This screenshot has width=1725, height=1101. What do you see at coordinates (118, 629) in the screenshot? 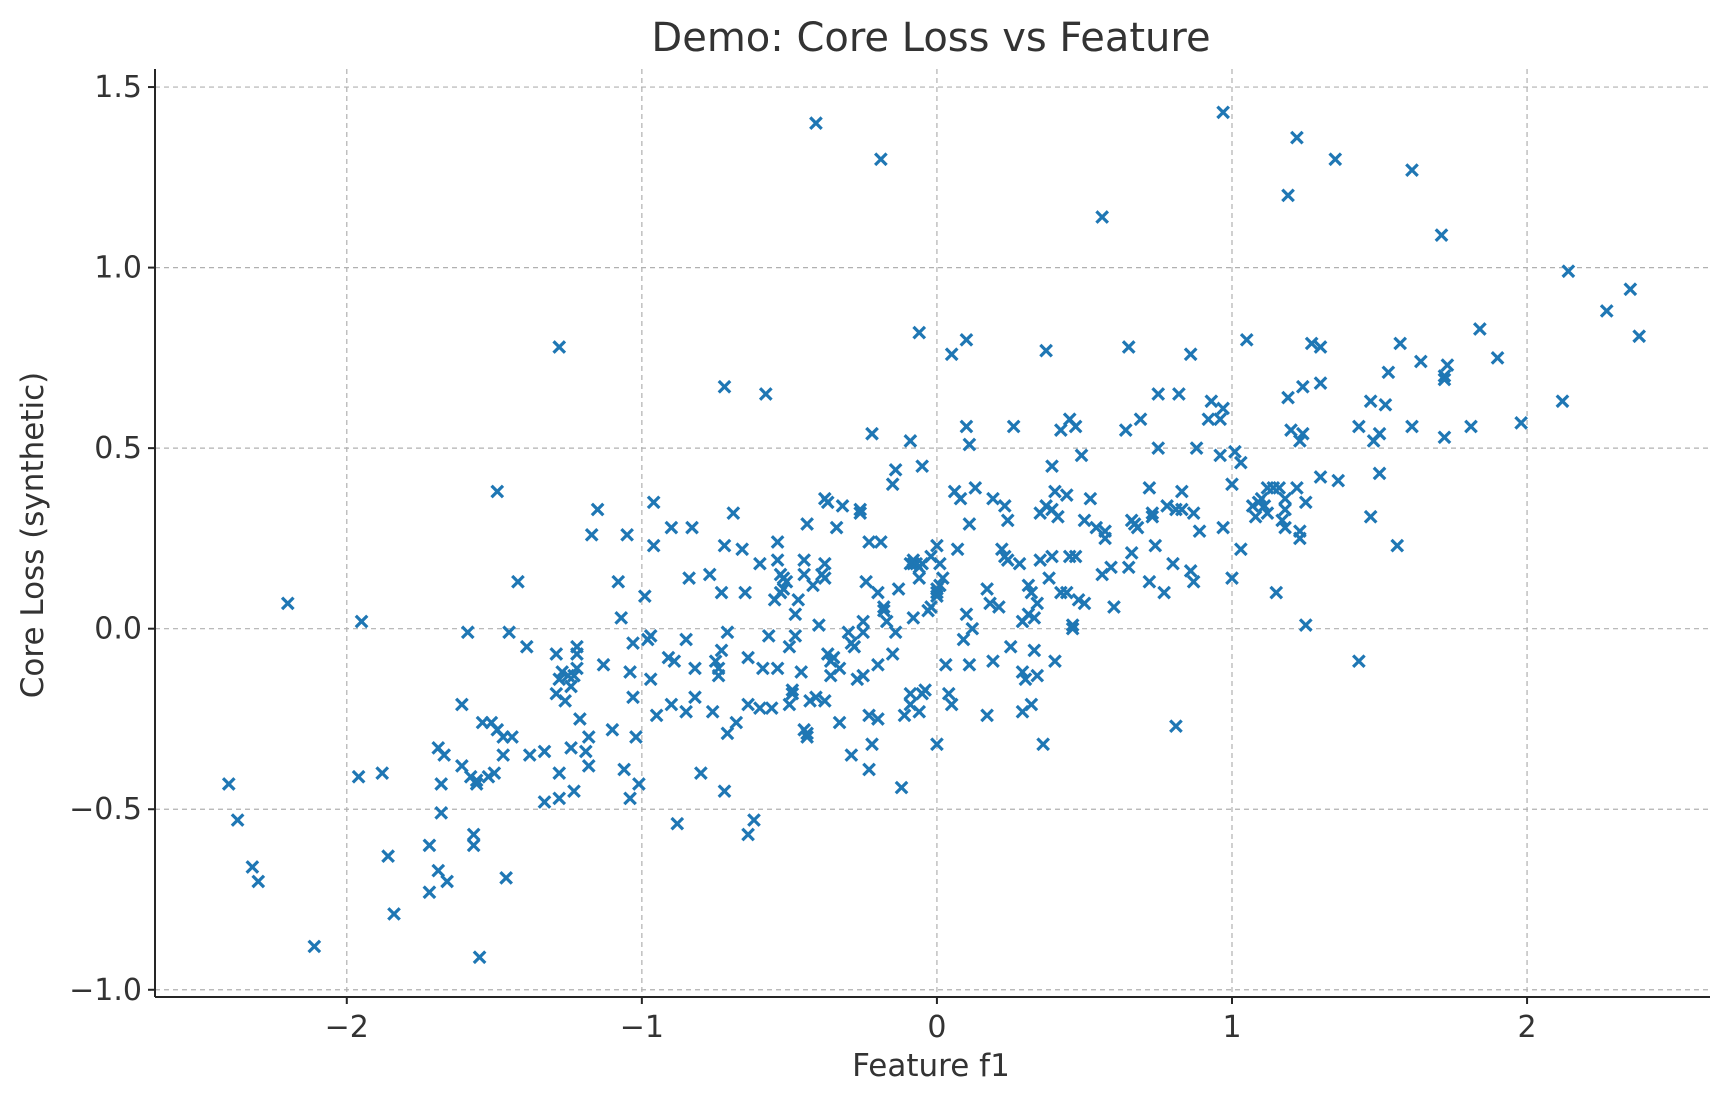
I see `y-tick-label: 0.0` at bounding box center [118, 629].